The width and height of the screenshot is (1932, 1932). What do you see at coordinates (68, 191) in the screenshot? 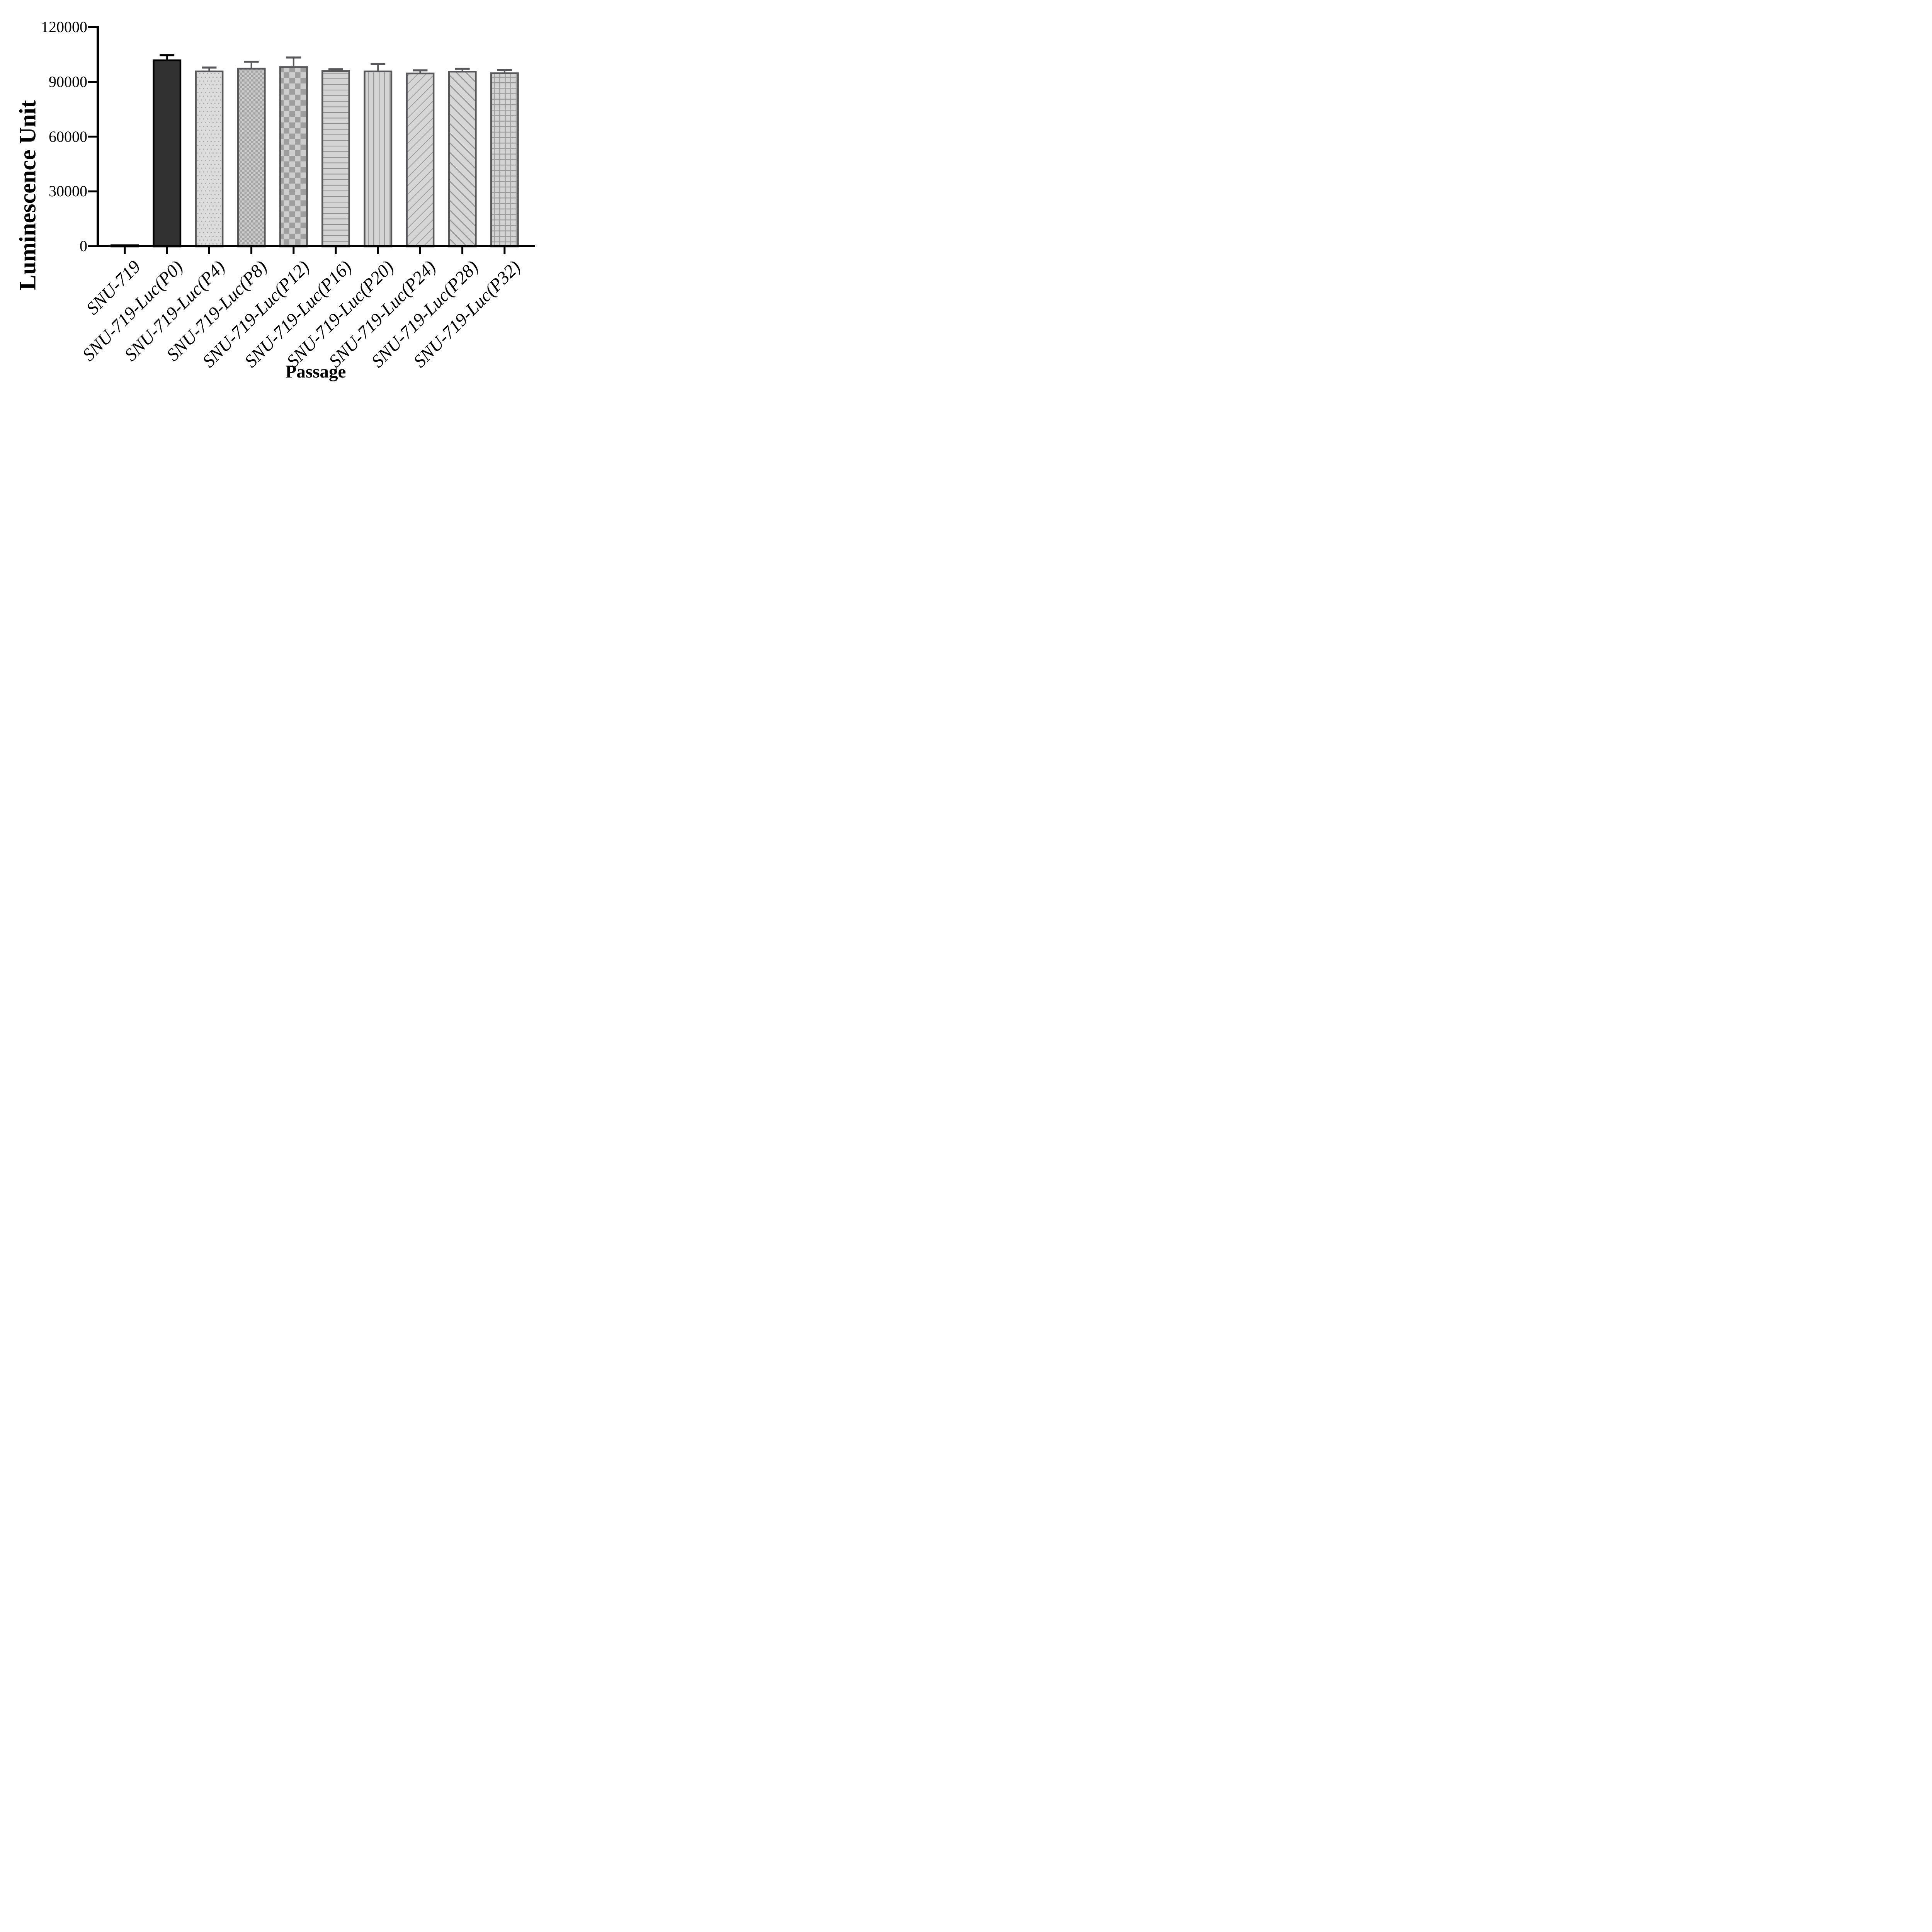
I see `y-tick-label: 30000` at bounding box center [68, 191].